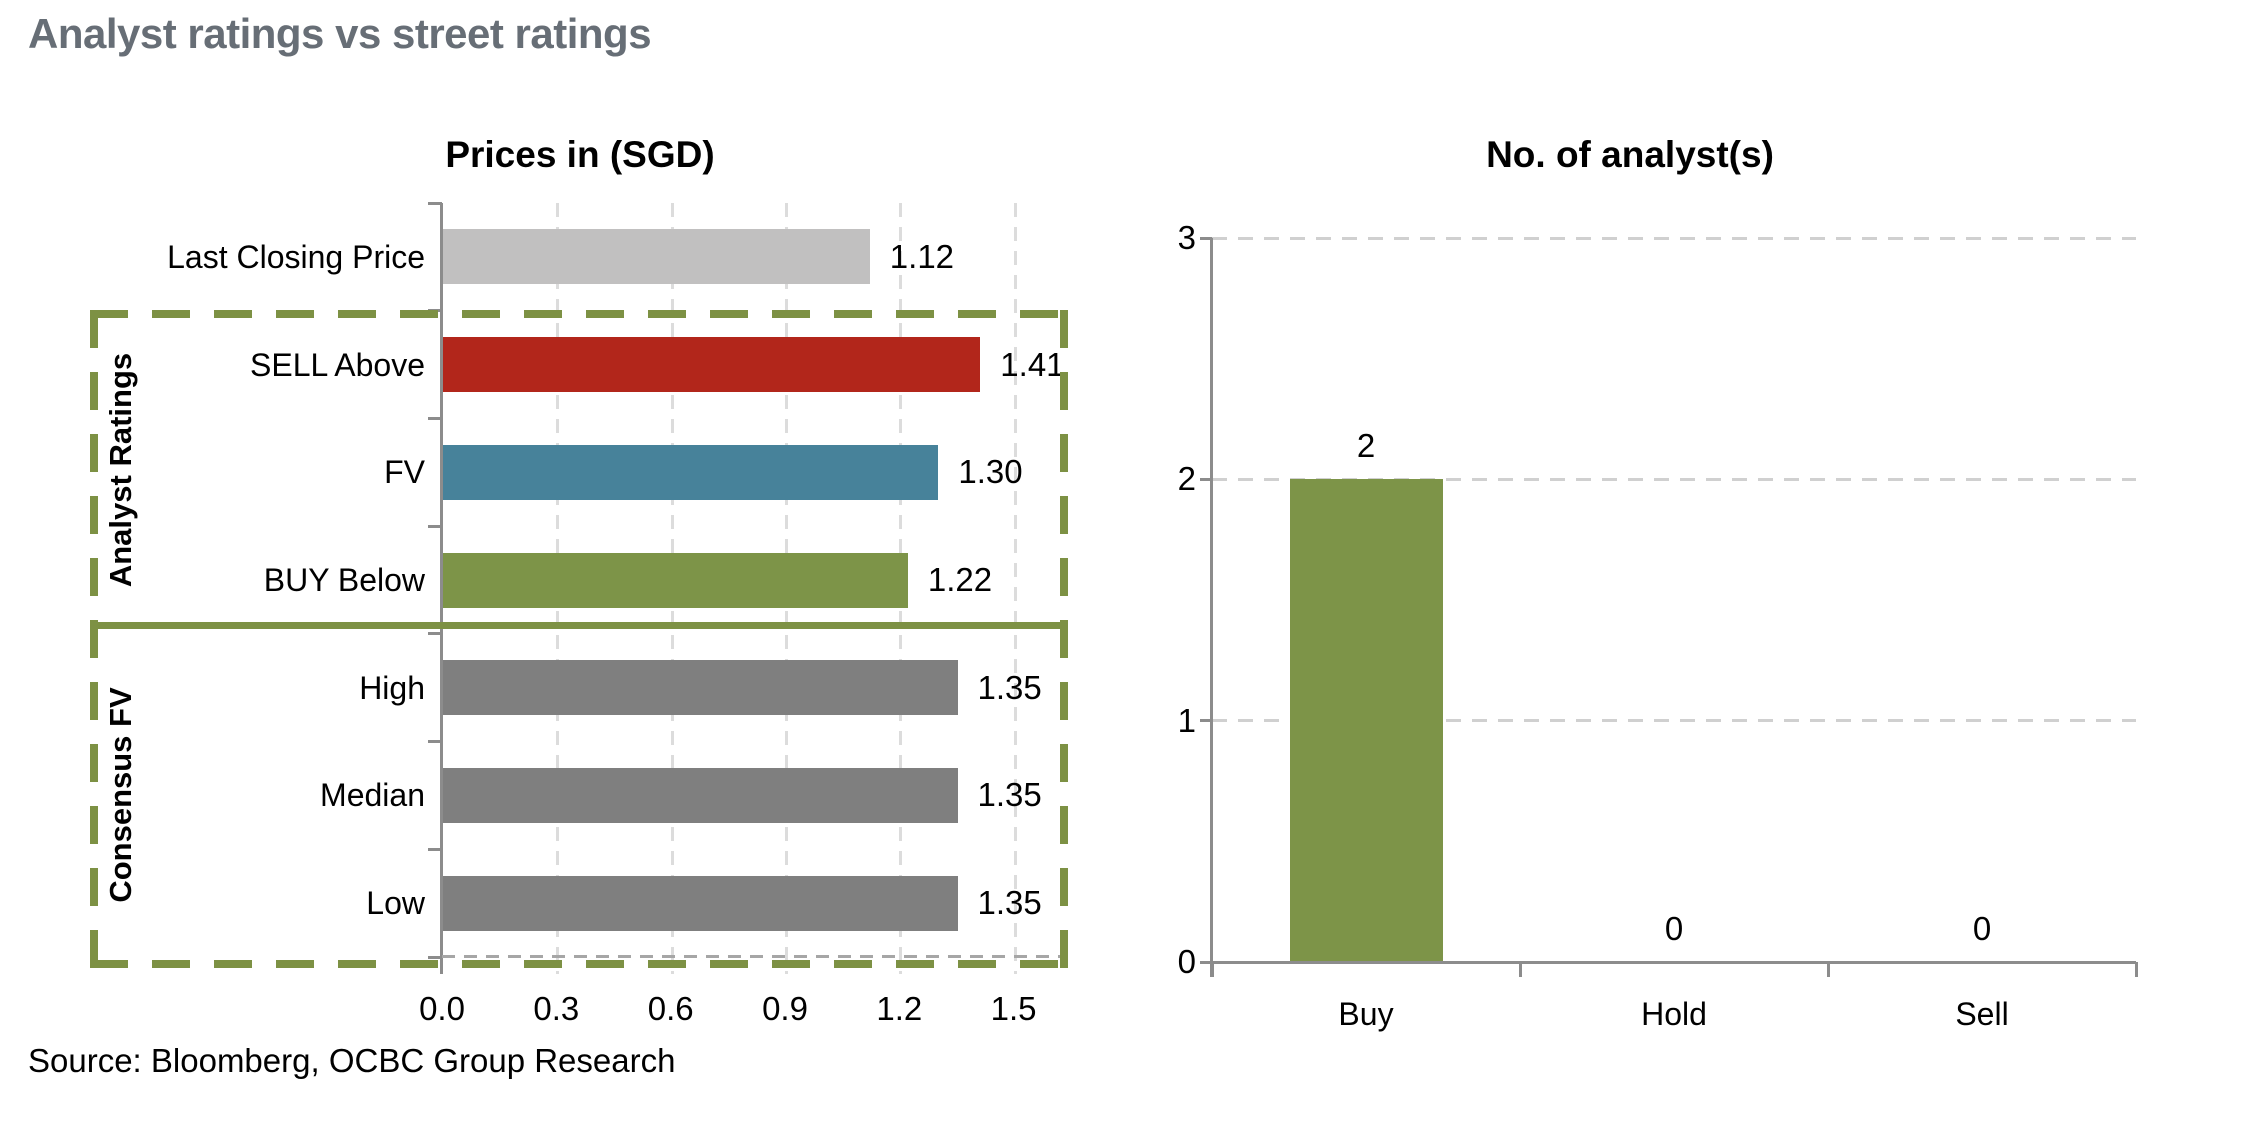  I want to click on value-label: 2, so click(1366, 446).